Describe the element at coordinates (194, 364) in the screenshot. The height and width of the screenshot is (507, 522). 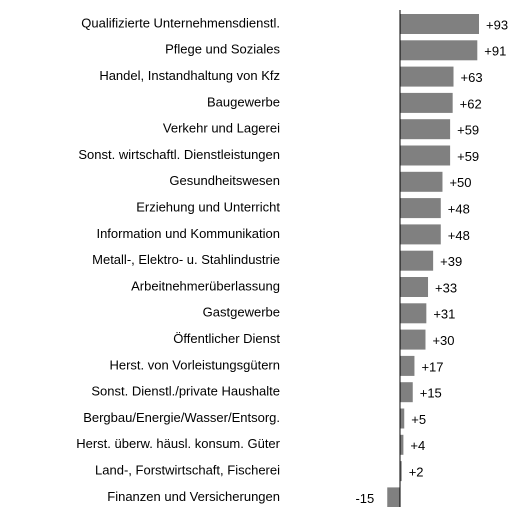
I see `category-label: Herst. von Vorleistungsgütern` at that location.